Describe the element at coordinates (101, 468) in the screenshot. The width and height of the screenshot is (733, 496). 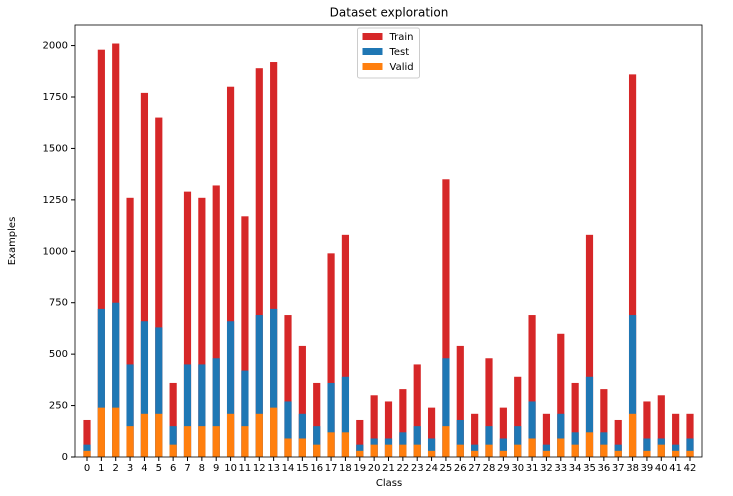
I see `x-tick-label: 1` at that location.